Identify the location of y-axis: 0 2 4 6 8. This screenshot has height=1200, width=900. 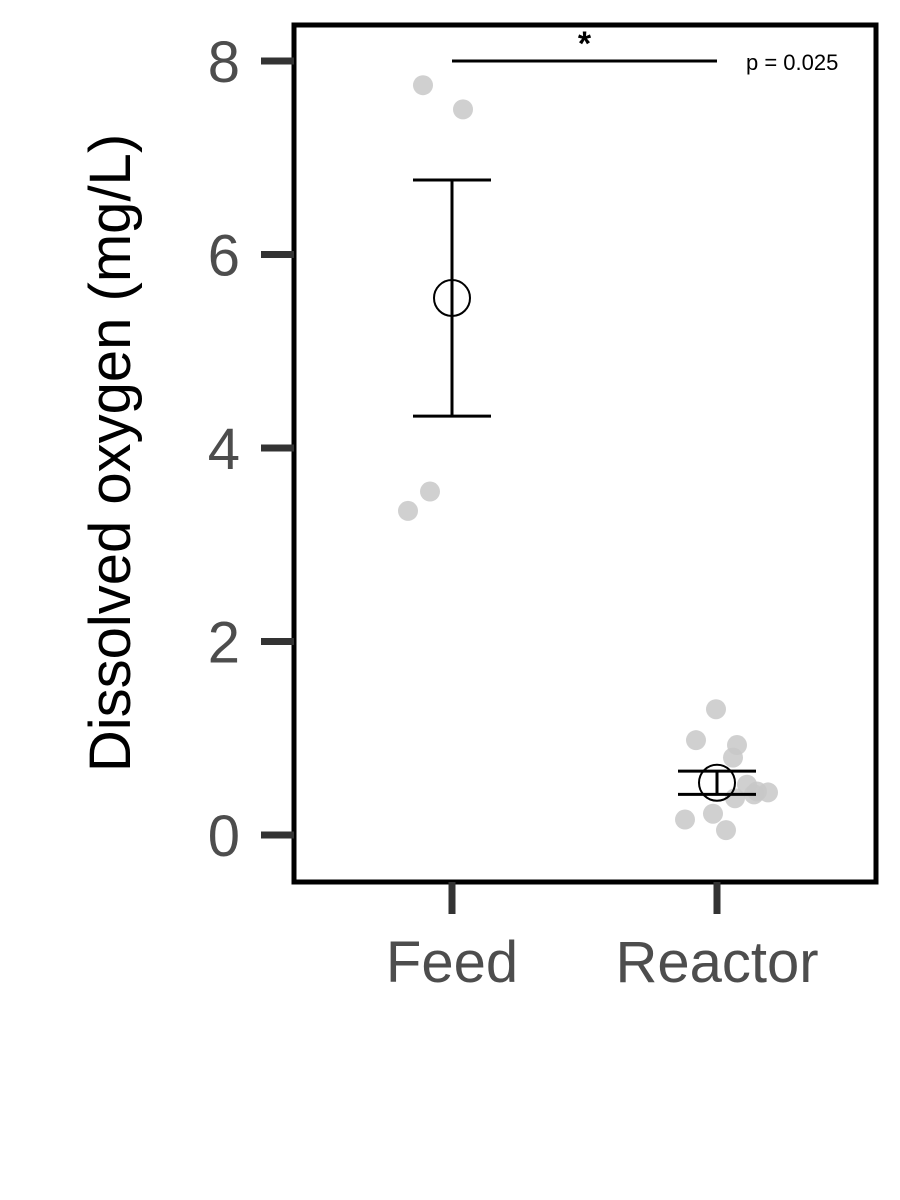
(251, 449).